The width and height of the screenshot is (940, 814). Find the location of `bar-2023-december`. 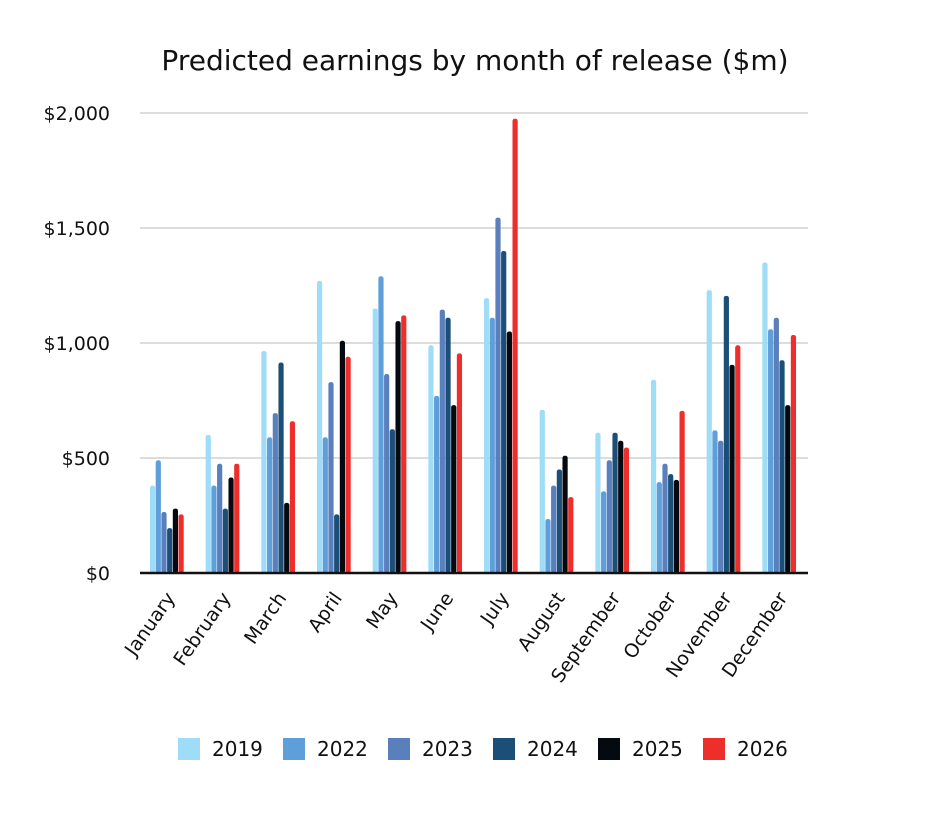

bar-2023-december is located at coordinates (776, 445).